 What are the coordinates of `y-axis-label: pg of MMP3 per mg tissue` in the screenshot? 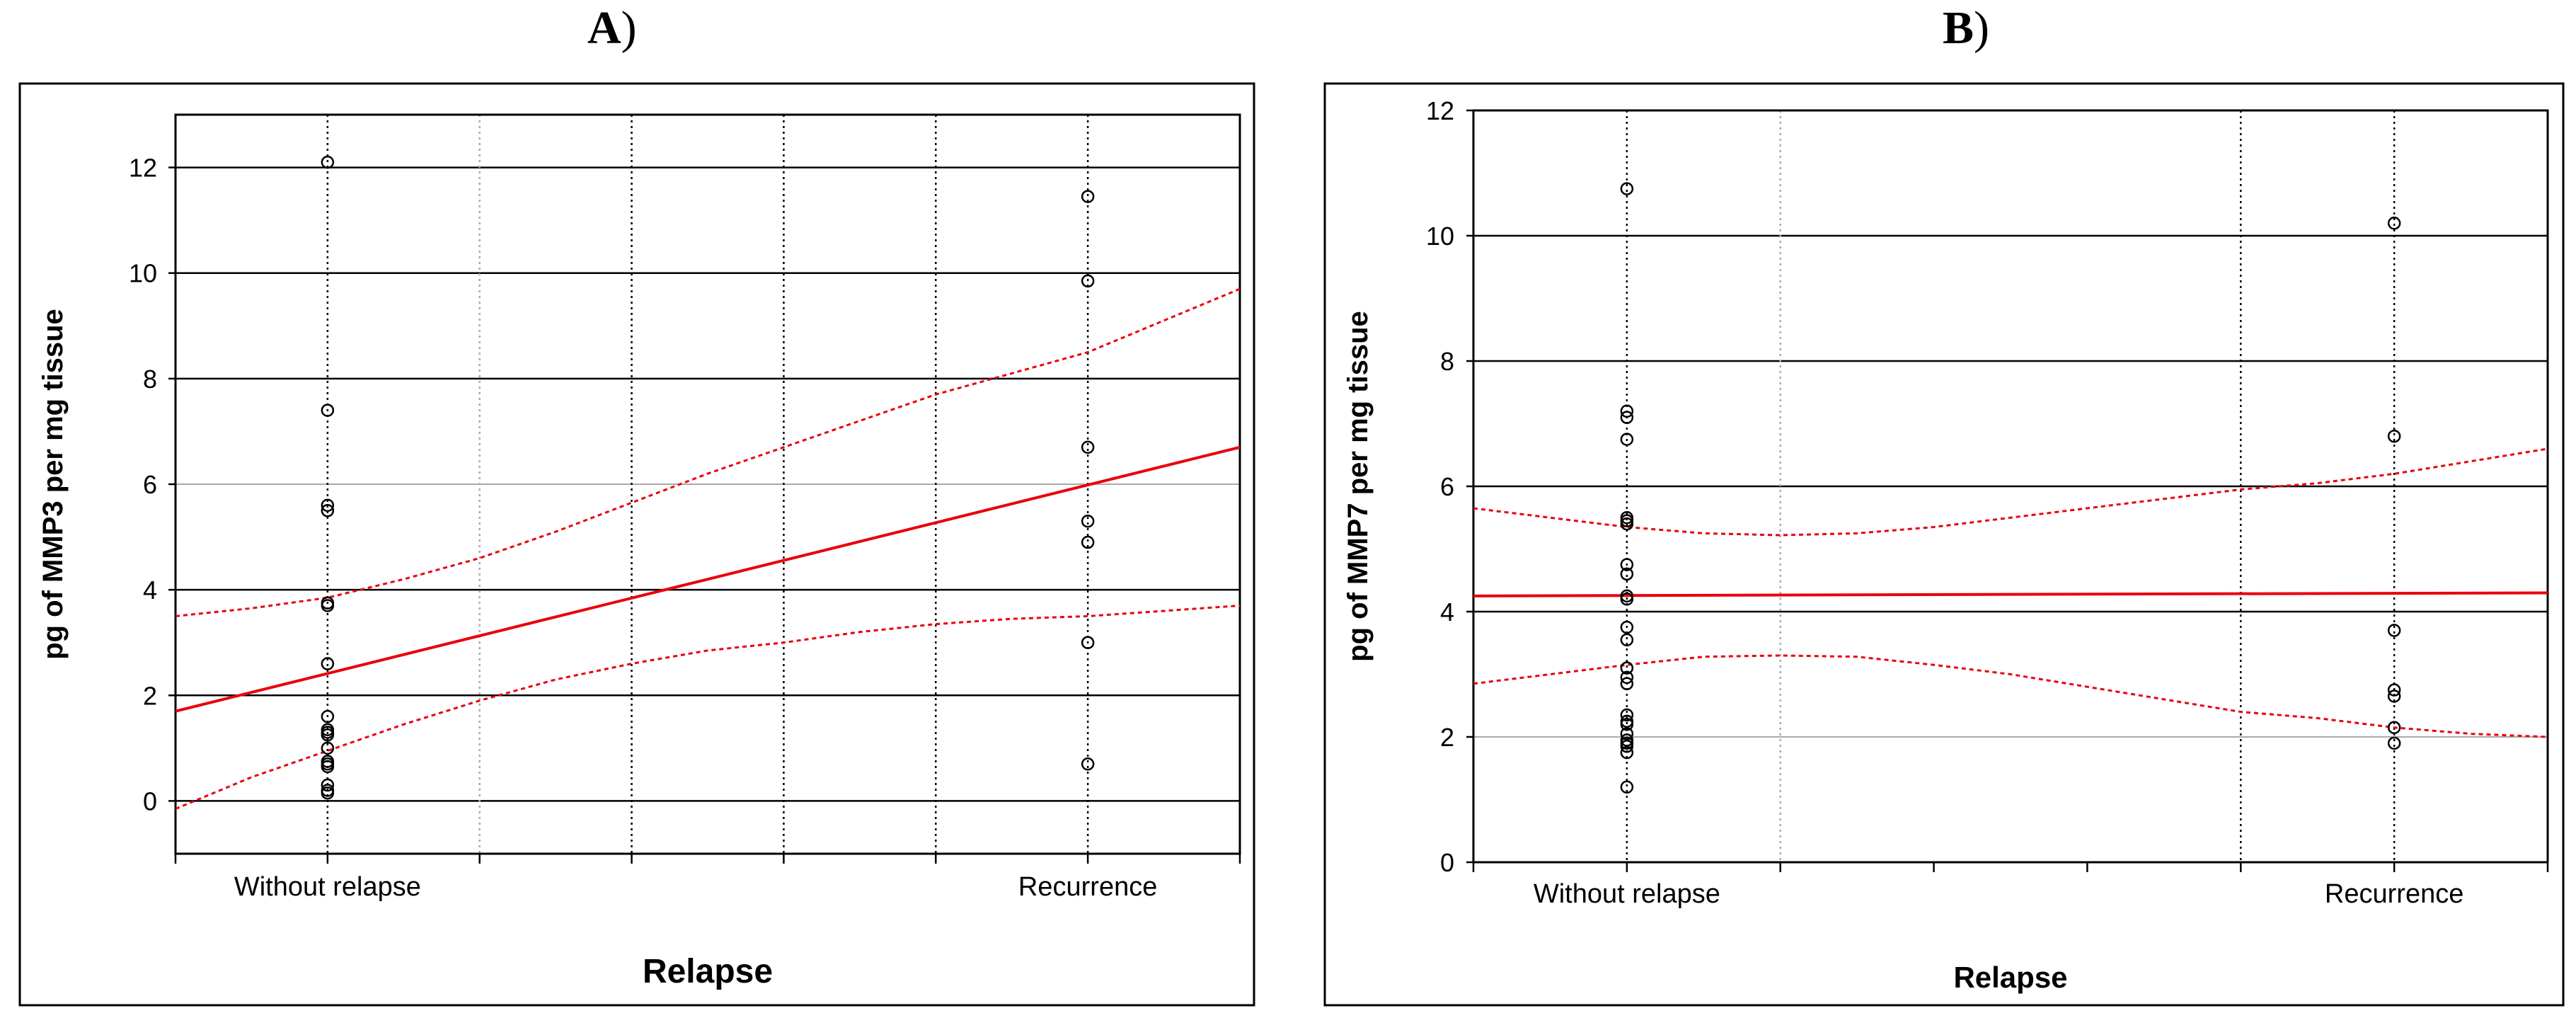 It's located at (54, 484).